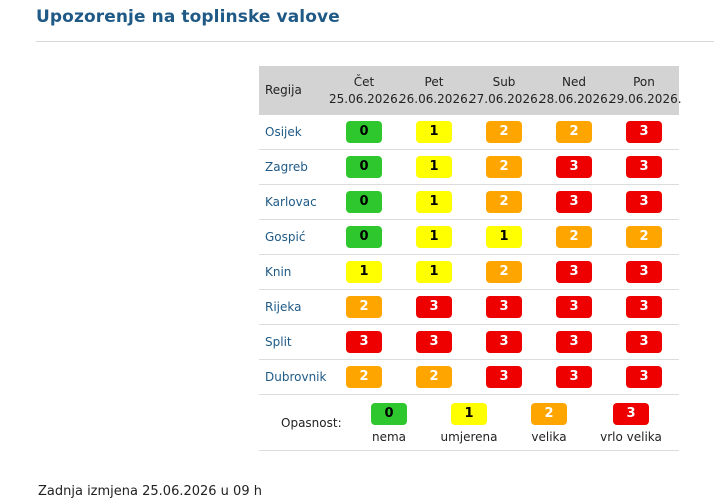 The image size is (714, 503). I want to click on table-row: Osijek 0 1 2 2 3, so click(469, 132).